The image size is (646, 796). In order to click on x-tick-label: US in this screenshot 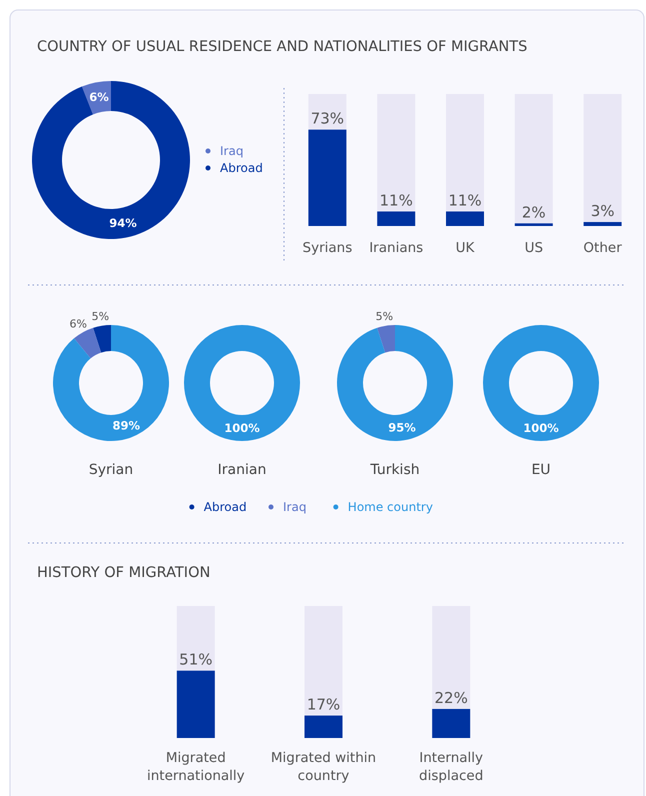, I will do `click(534, 248)`.